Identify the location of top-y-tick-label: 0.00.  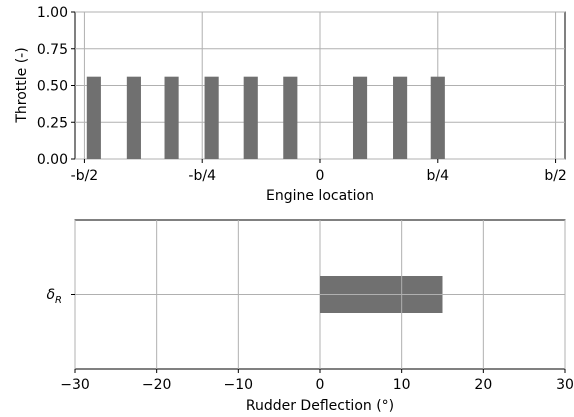
(52, 160).